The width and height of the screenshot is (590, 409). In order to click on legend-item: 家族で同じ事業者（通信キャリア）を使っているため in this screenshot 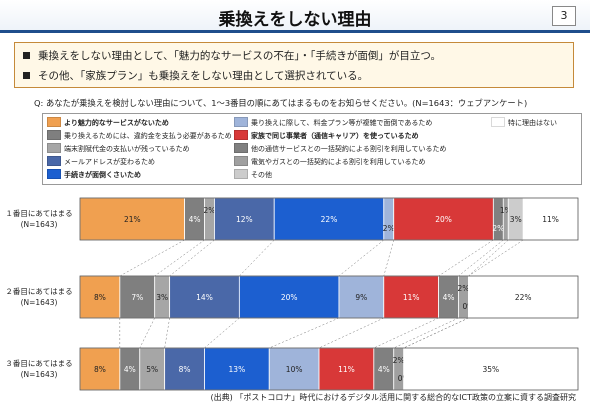, I will do `click(326, 136)`.